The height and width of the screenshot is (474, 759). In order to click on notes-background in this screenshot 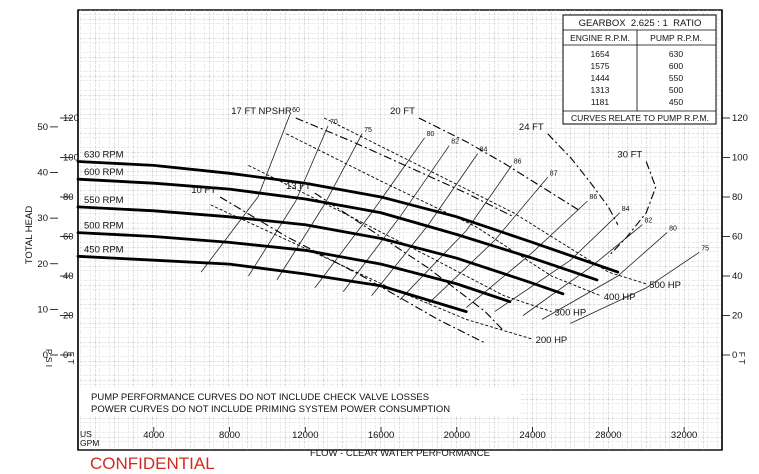, I will do `click(300, 402)`.